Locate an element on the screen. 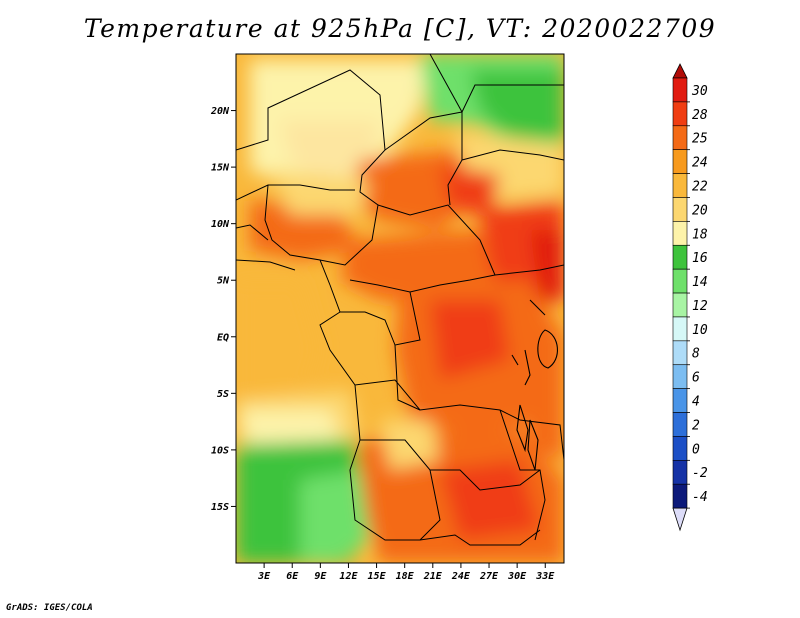 The height and width of the screenshot is (618, 800). colorbar-label: 4 is located at coordinates (696, 402).